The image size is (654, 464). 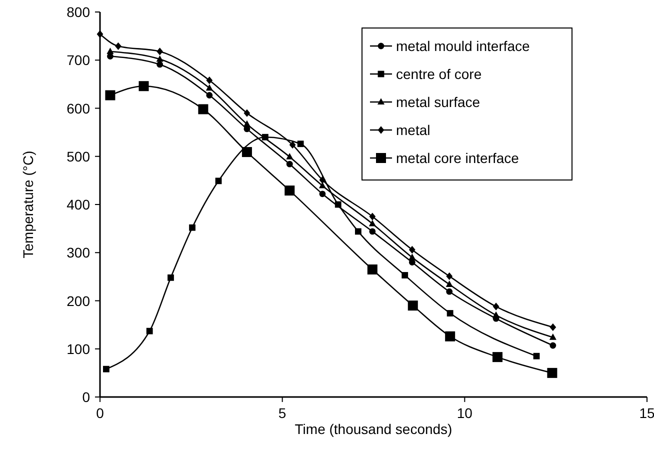 What do you see at coordinates (438, 102) in the screenshot?
I see `legend-label: metal surface` at bounding box center [438, 102].